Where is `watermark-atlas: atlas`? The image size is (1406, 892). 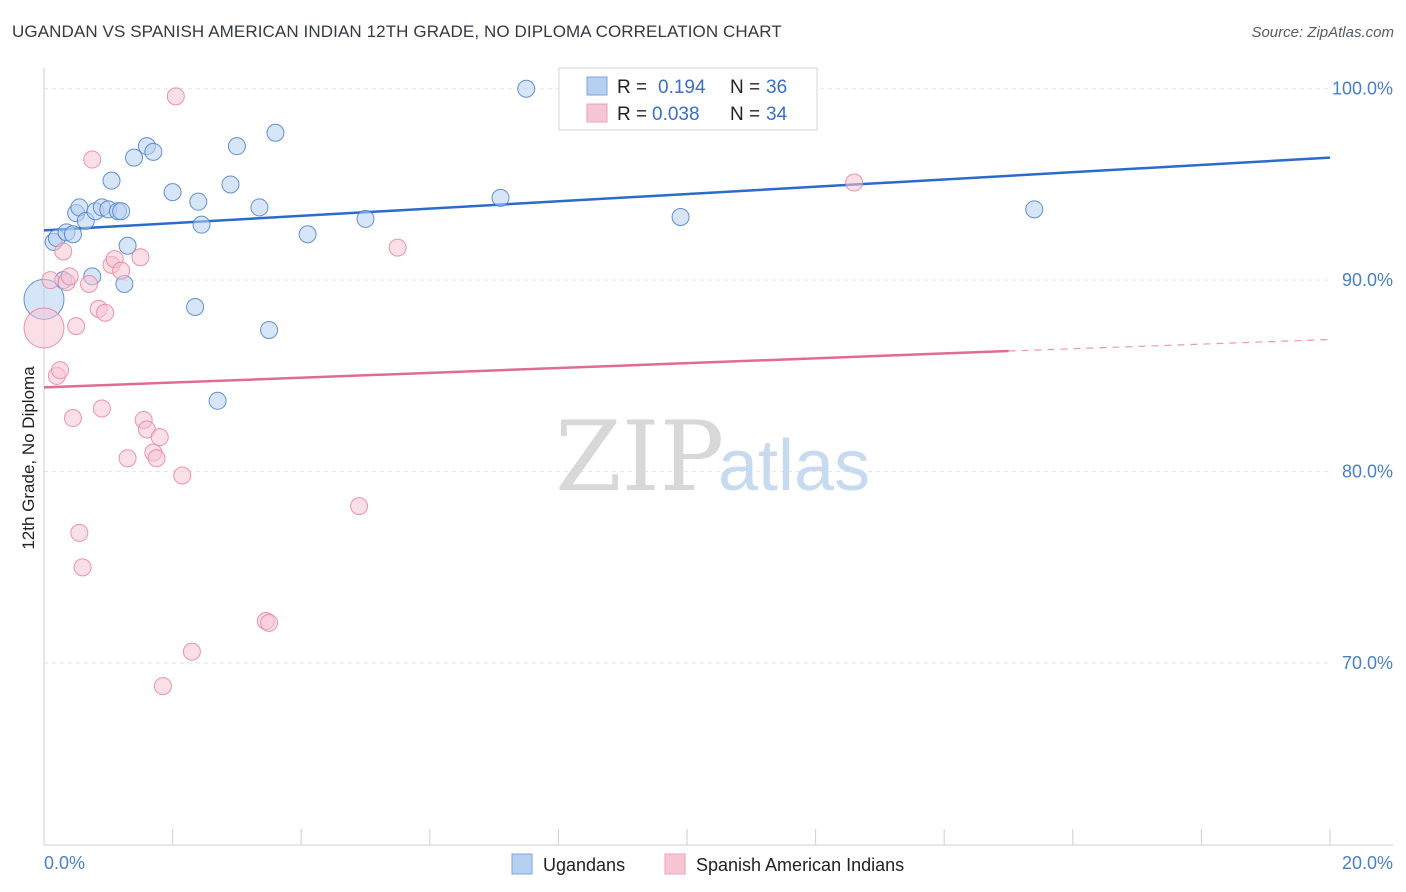 watermark-atlas: atlas is located at coordinates (794, 466).